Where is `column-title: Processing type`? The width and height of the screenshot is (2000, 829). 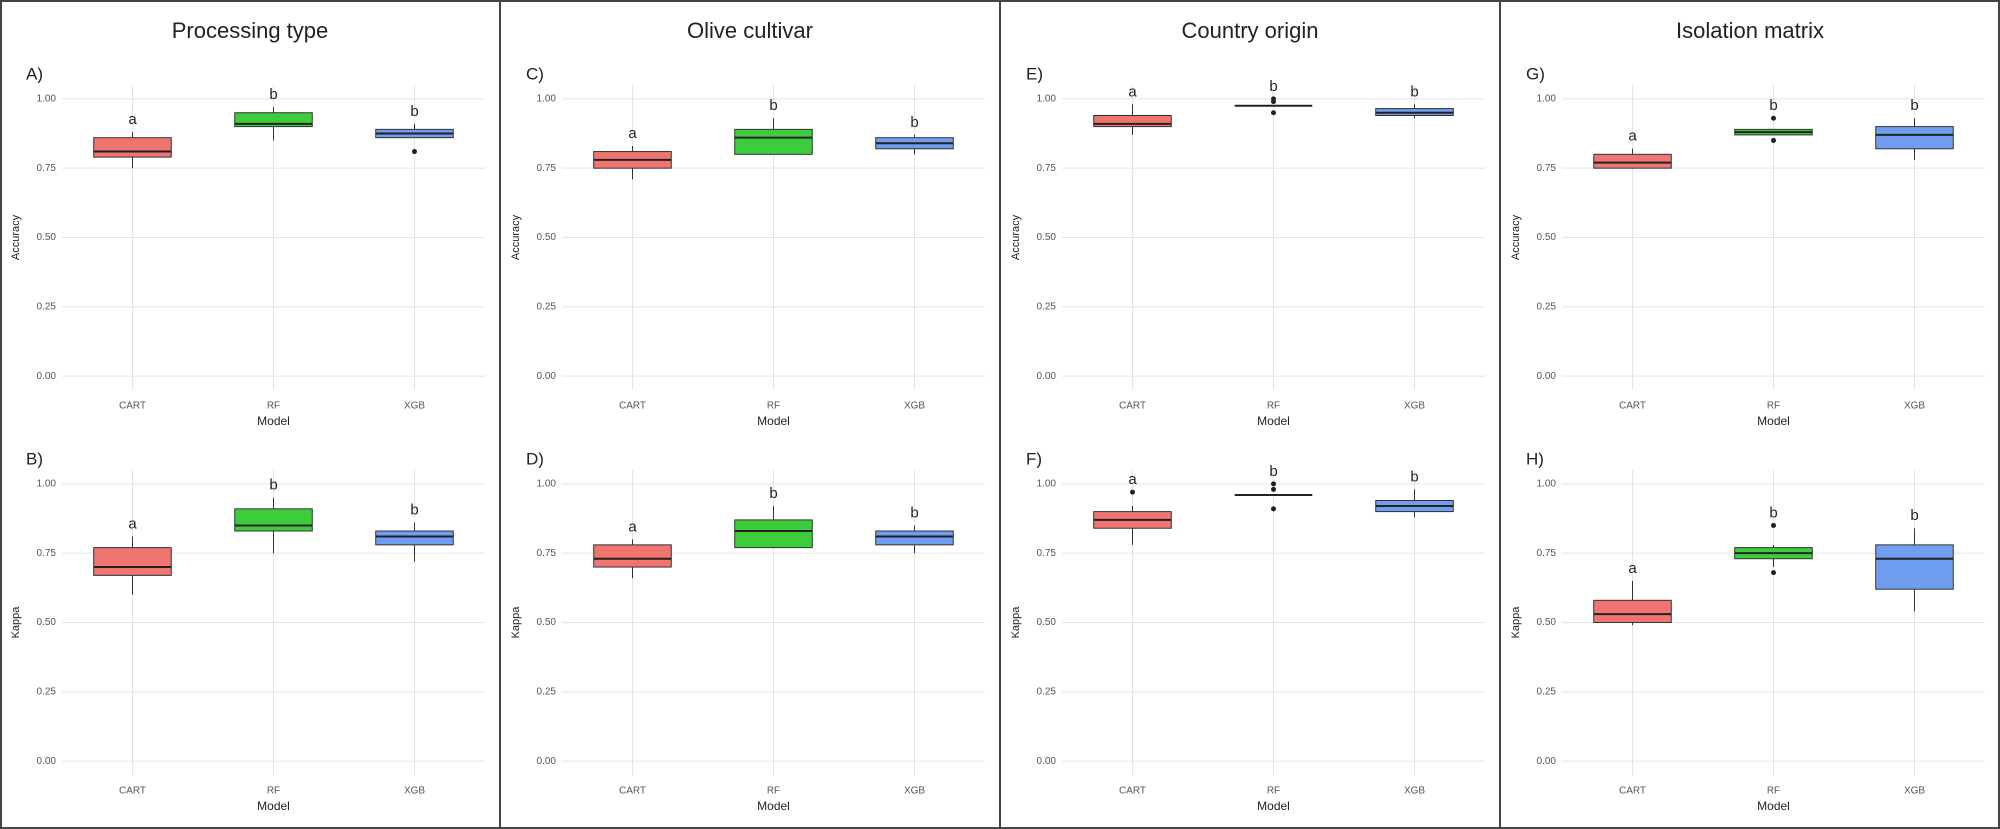 column-title: Processing type is located at coordinates (250, 30).